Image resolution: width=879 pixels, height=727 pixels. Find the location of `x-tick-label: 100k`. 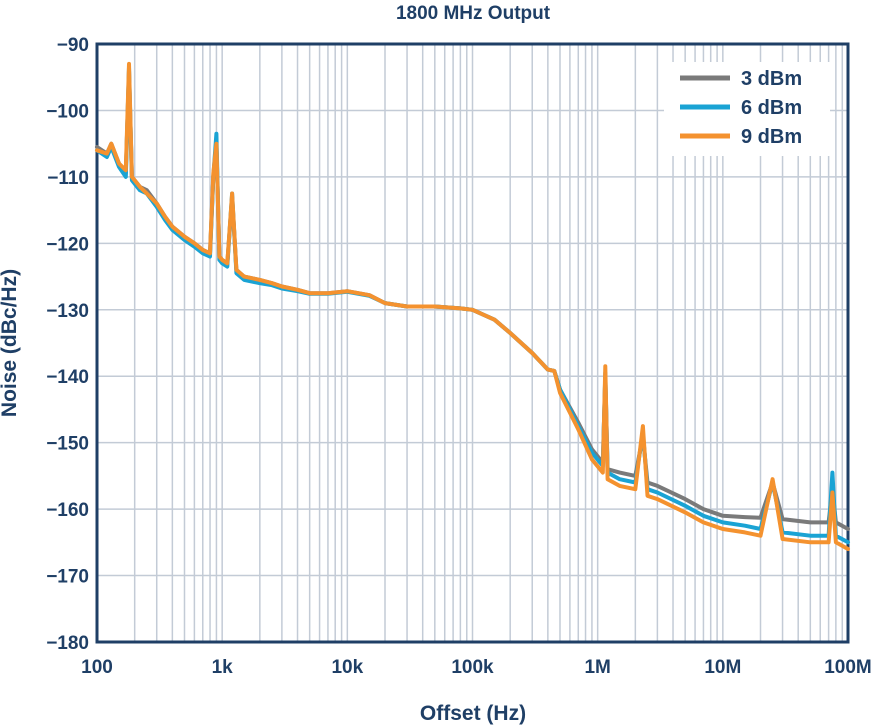

x-tick-label: 100k is located at coordinates (472, 667).